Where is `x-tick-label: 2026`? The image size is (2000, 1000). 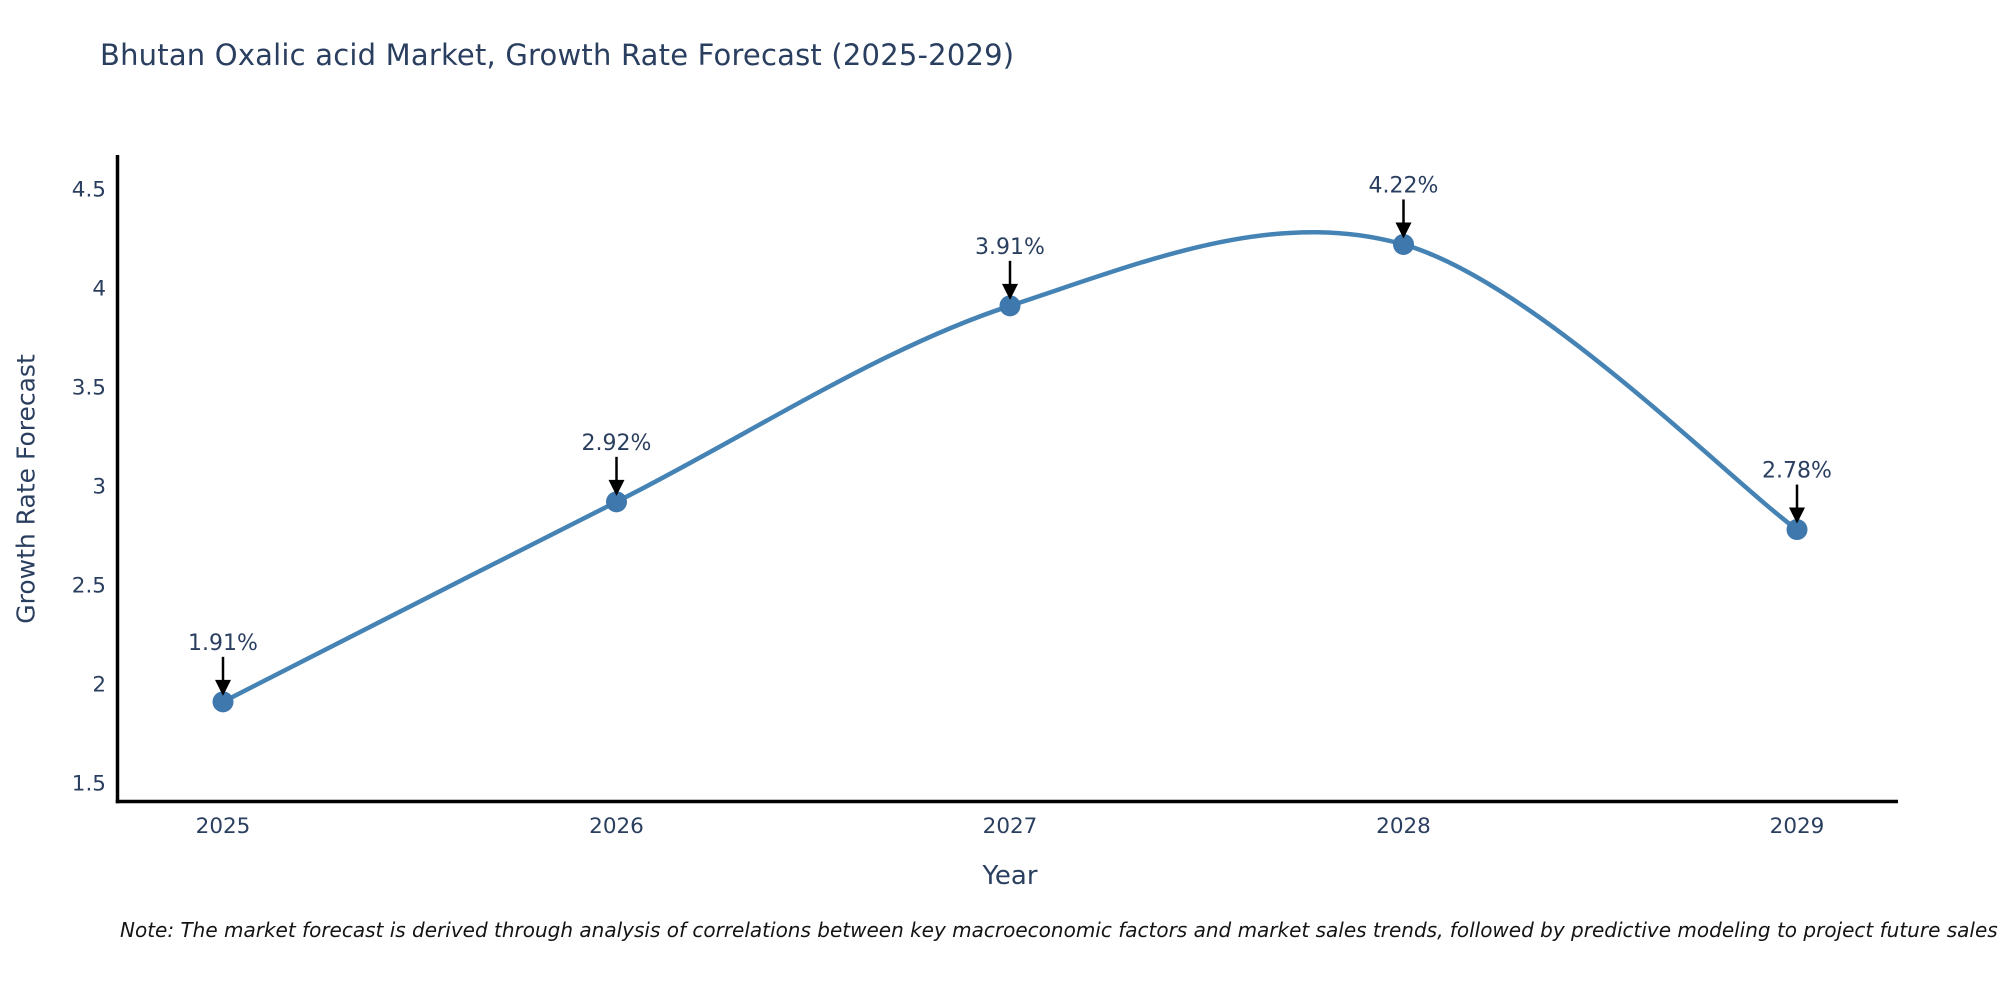
x-tick-label: 2026 is located at coordinates (616, 826).